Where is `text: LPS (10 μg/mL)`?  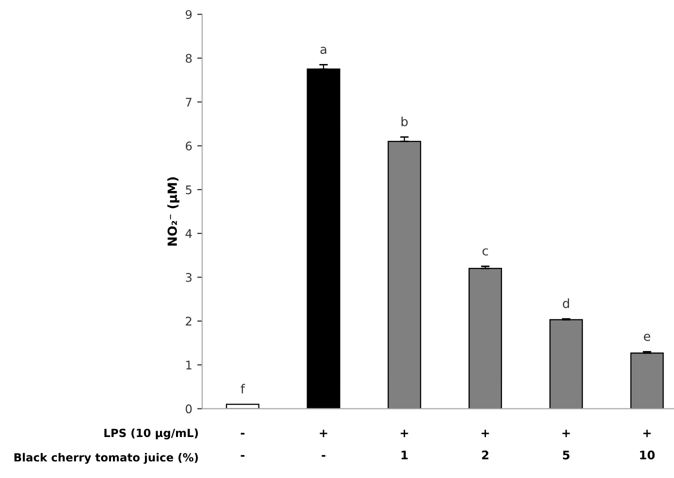 text: LPS (10 μg/mL) is located at coordinates (151, 434).